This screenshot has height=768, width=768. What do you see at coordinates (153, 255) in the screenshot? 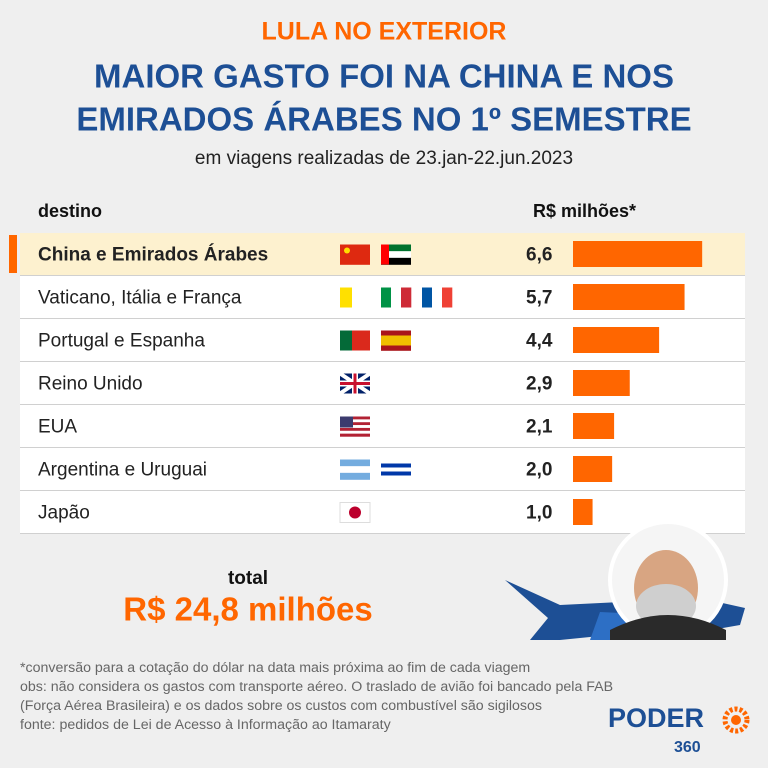
I see `category-label: China e Emirados Árabes` at bounding box center [153, 255].